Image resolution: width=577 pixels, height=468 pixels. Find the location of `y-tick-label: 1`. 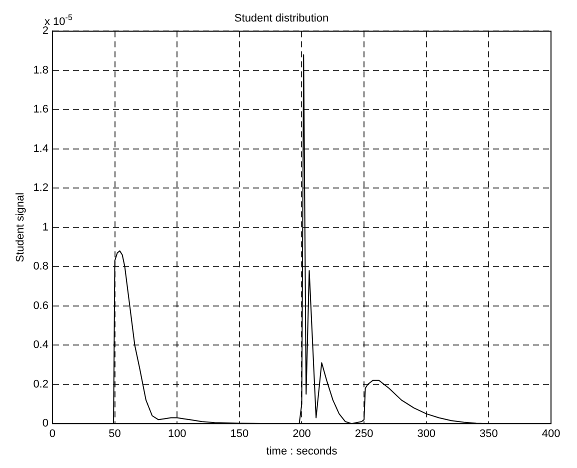

y-tick-label: 1 is located at coordinates (45, 227).